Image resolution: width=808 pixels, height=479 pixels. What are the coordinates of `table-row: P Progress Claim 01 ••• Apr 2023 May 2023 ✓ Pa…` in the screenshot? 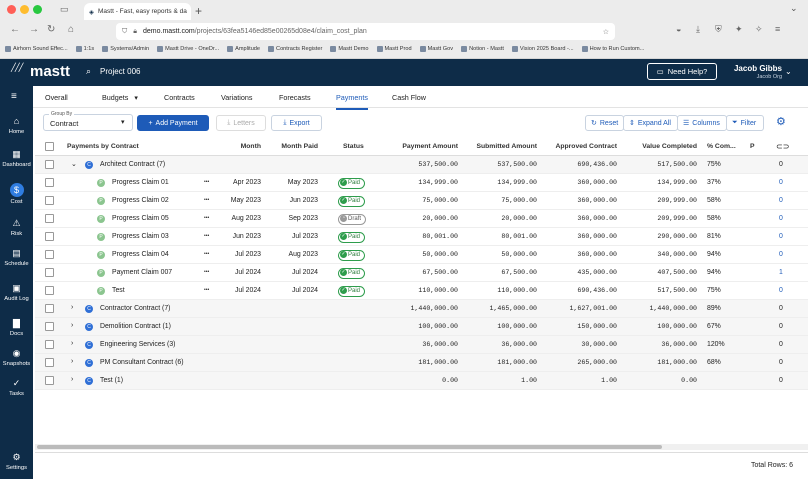 It's located at (421, 183).